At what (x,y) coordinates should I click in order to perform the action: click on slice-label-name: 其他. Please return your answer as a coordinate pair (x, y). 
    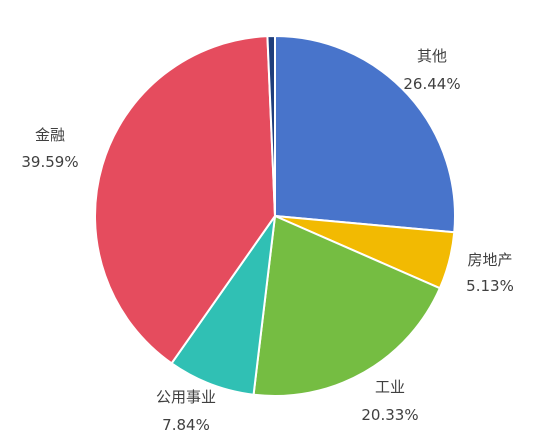
    Looking at the image, I should click on (432, 56).